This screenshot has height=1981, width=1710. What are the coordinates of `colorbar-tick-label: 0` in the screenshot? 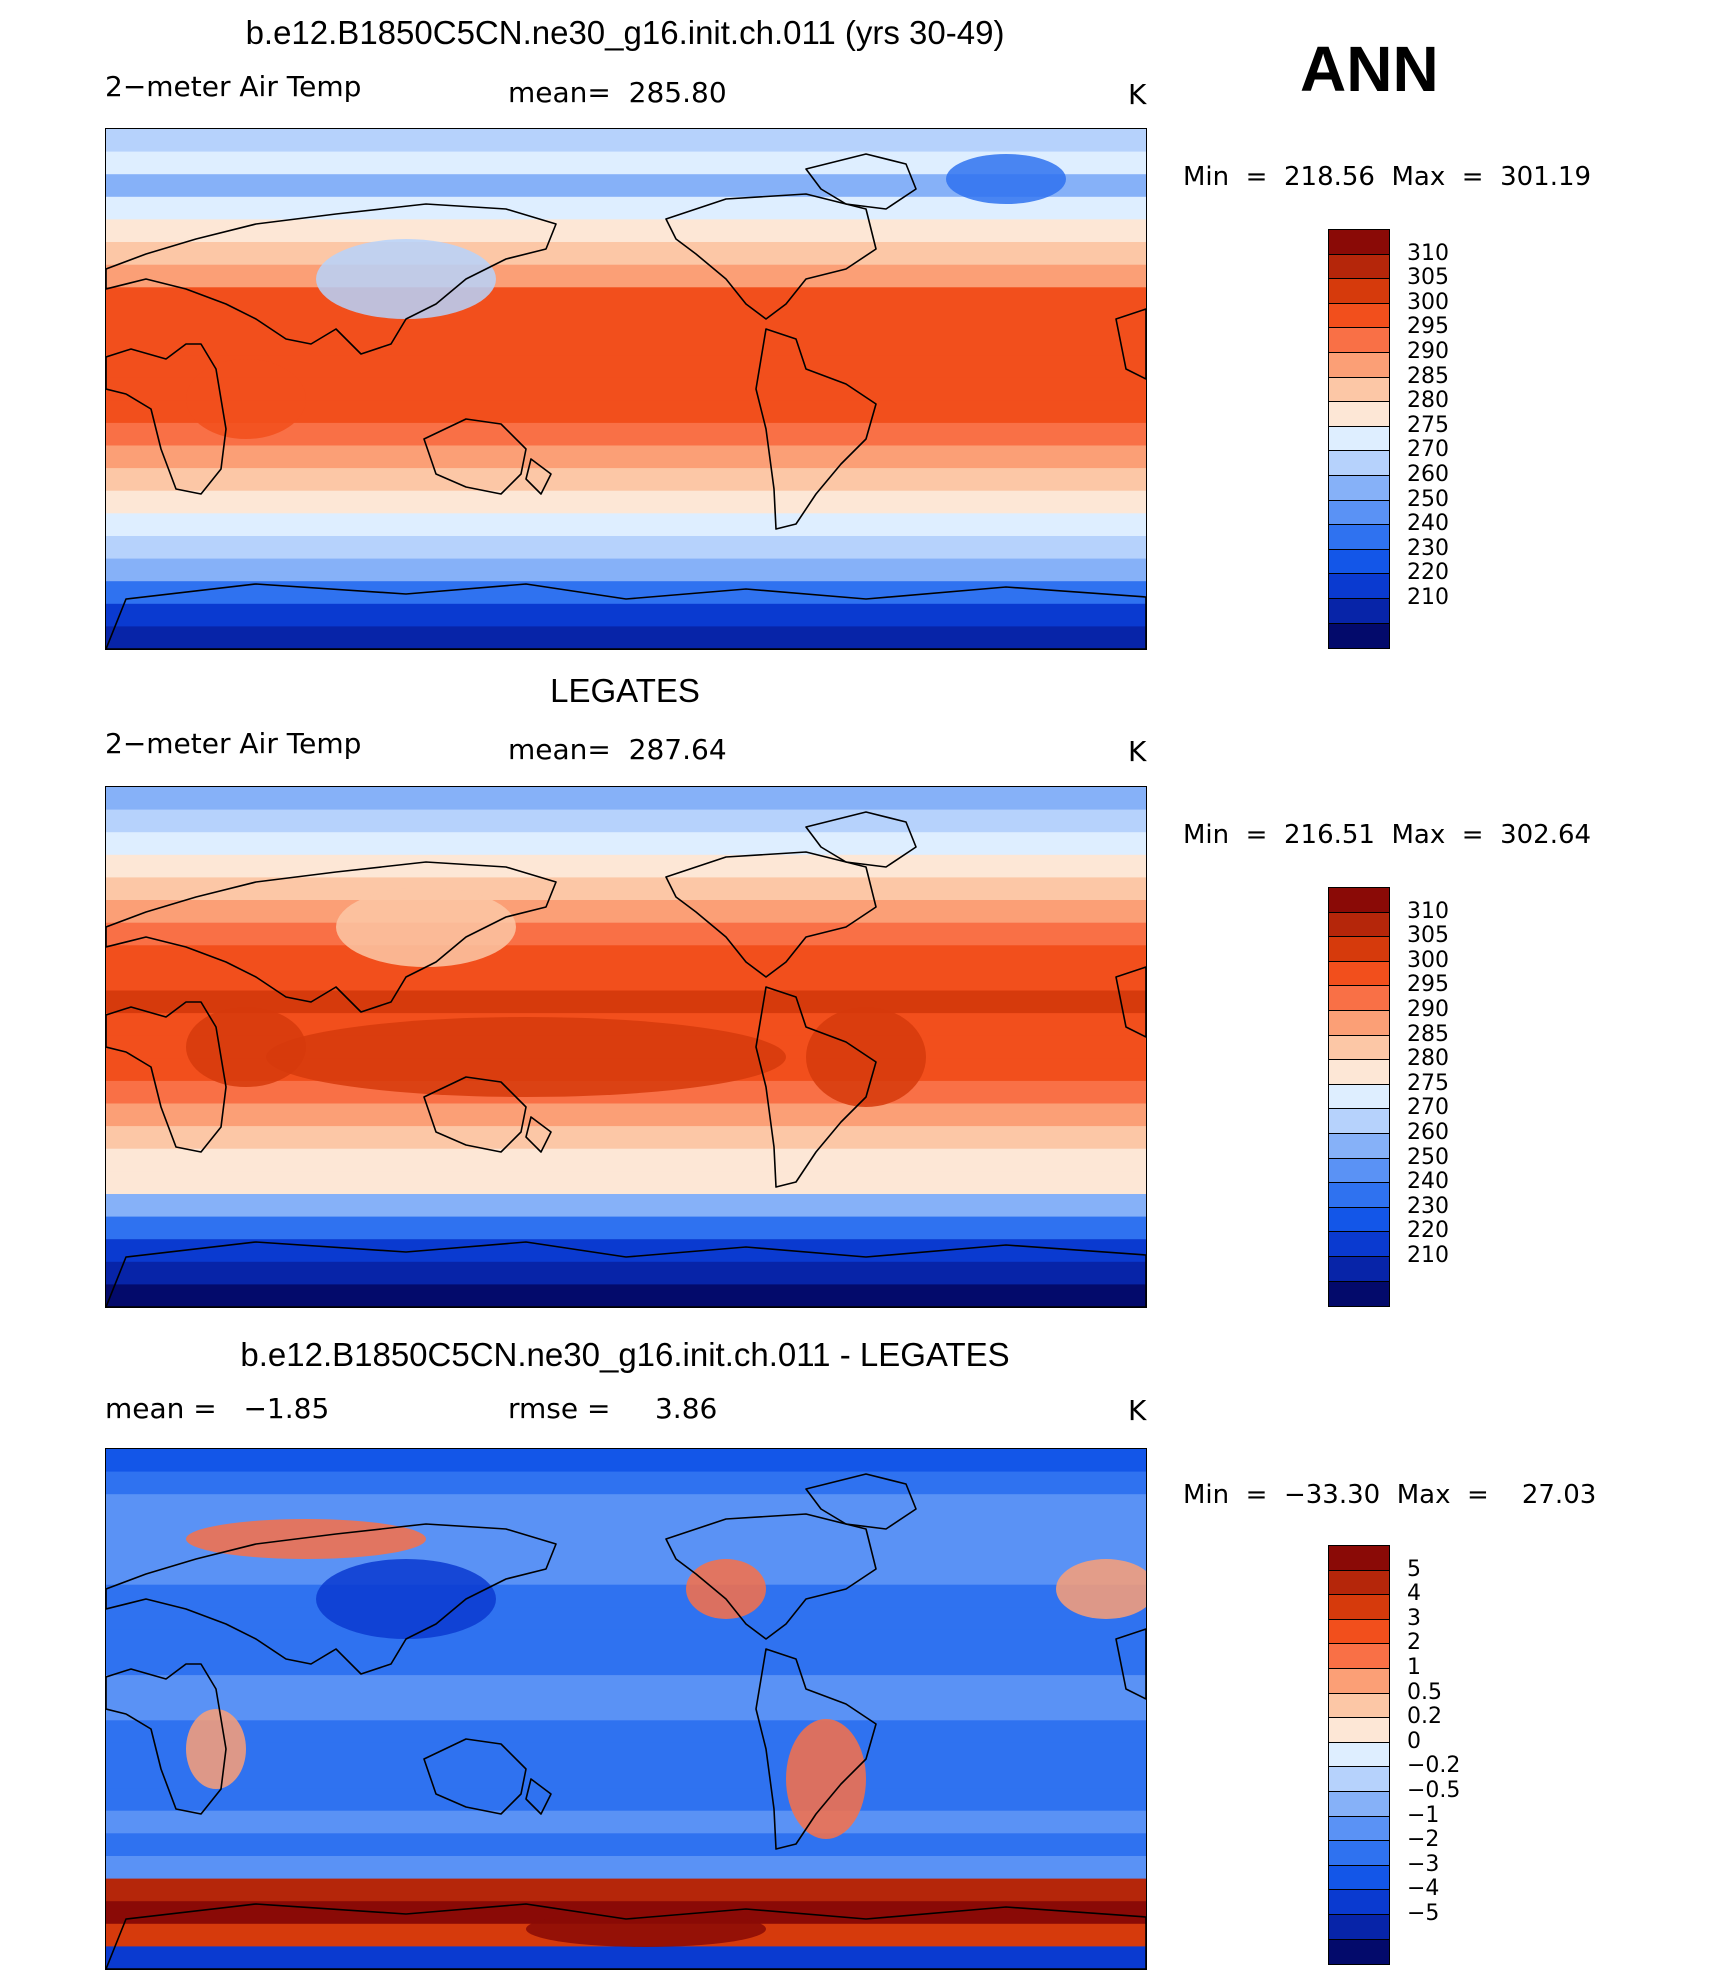 It's located at (1414, 1741).